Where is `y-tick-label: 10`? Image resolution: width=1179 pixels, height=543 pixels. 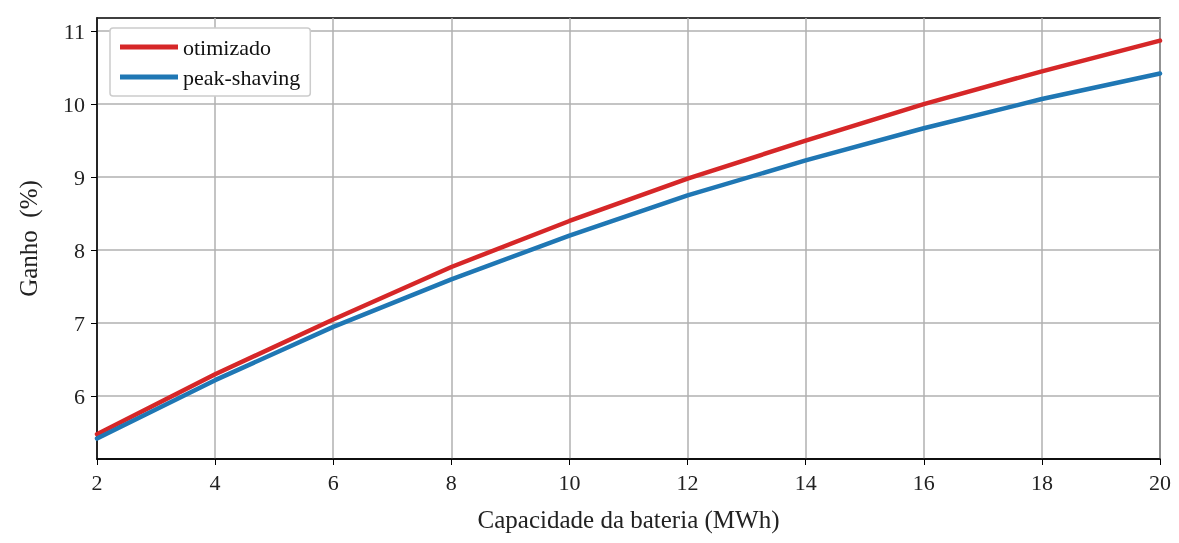
y-tick-label: 10 is located at coordinates (74, 104).